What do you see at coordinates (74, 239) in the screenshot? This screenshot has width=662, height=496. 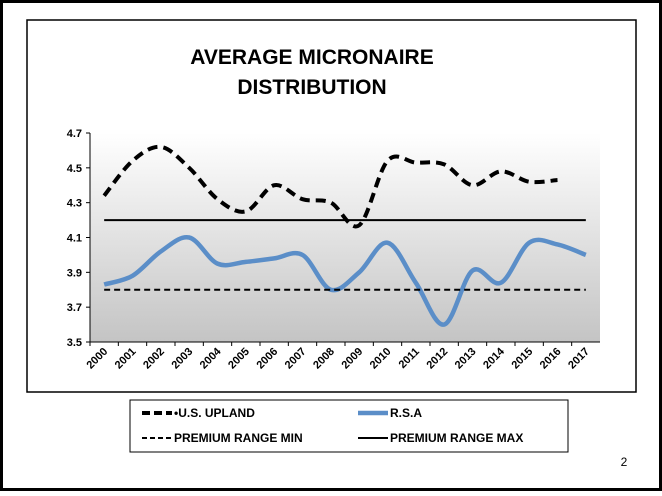 I see `y-tick-label: 4.1` at bounding box center [74, 239].